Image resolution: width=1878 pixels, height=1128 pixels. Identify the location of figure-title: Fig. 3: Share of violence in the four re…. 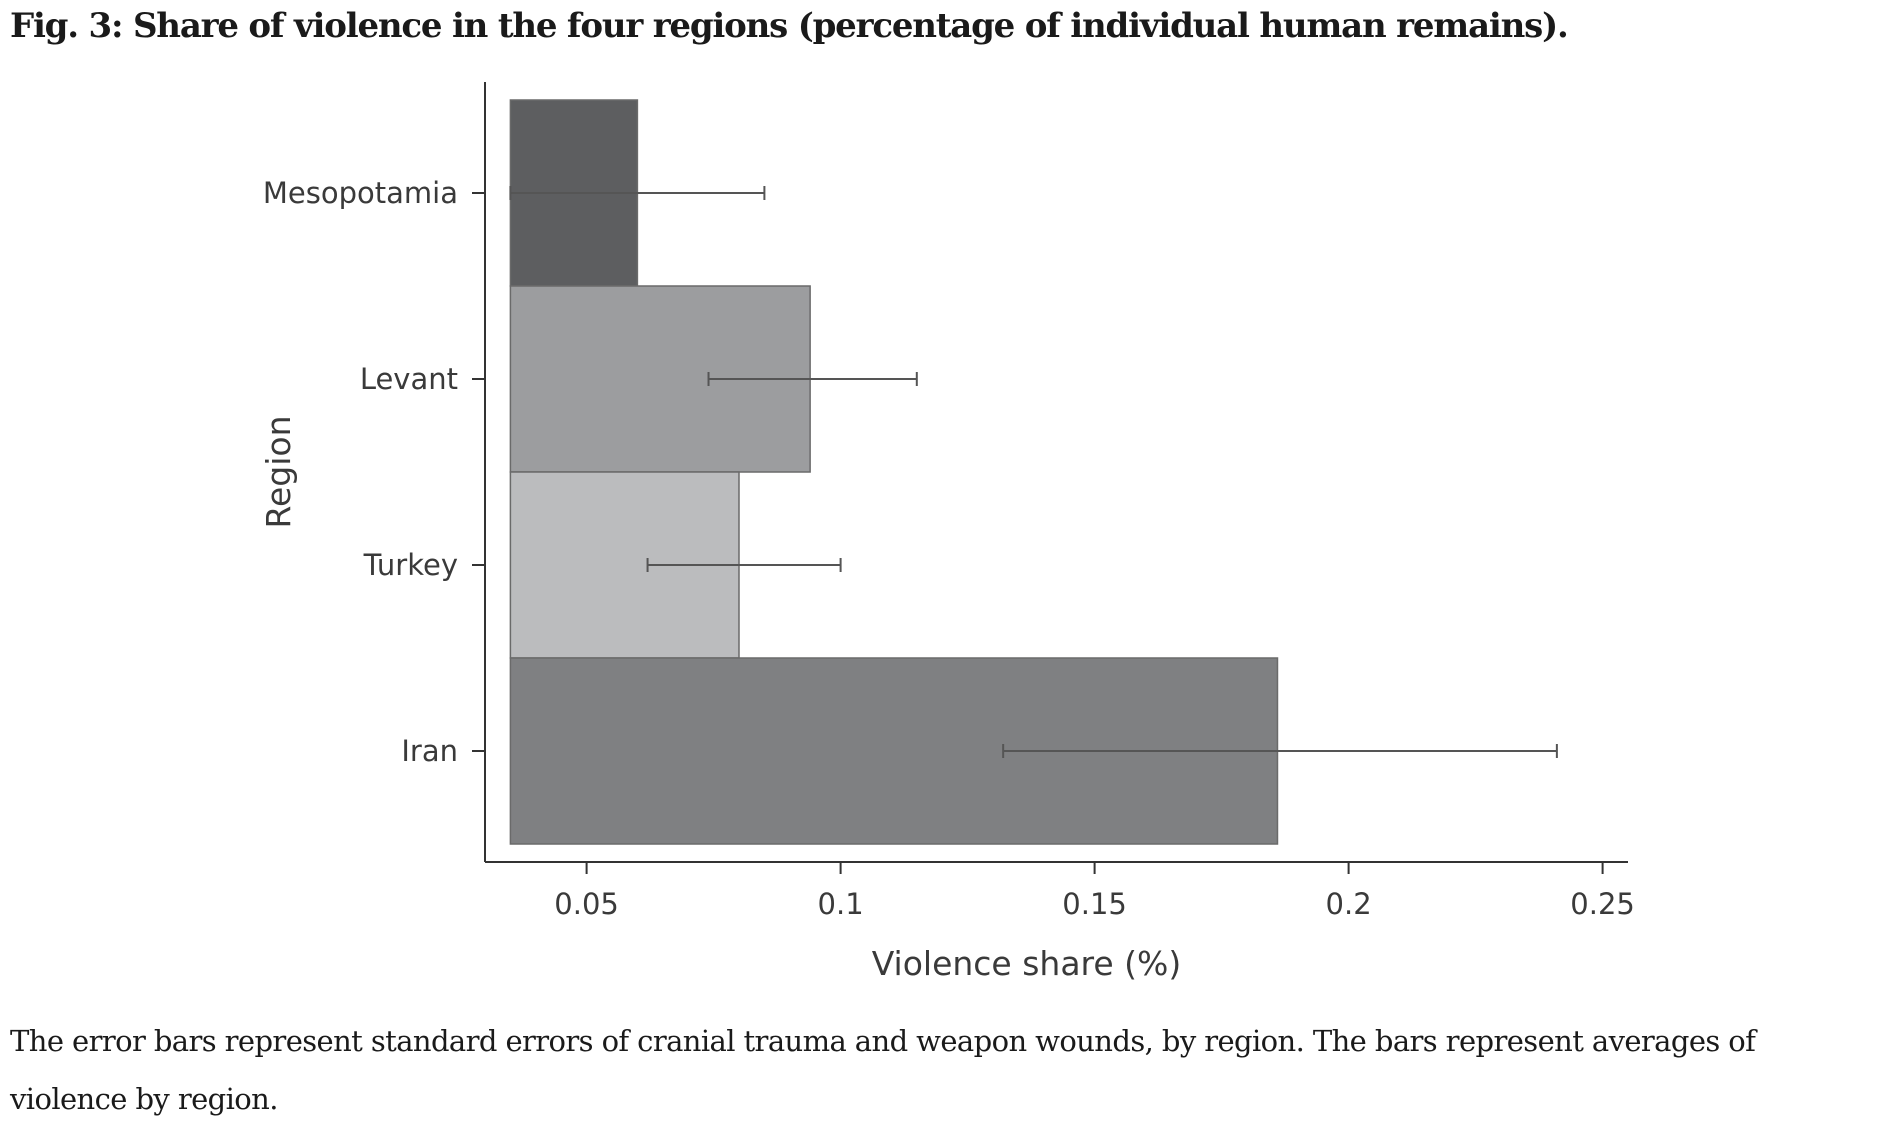
(789, 26).